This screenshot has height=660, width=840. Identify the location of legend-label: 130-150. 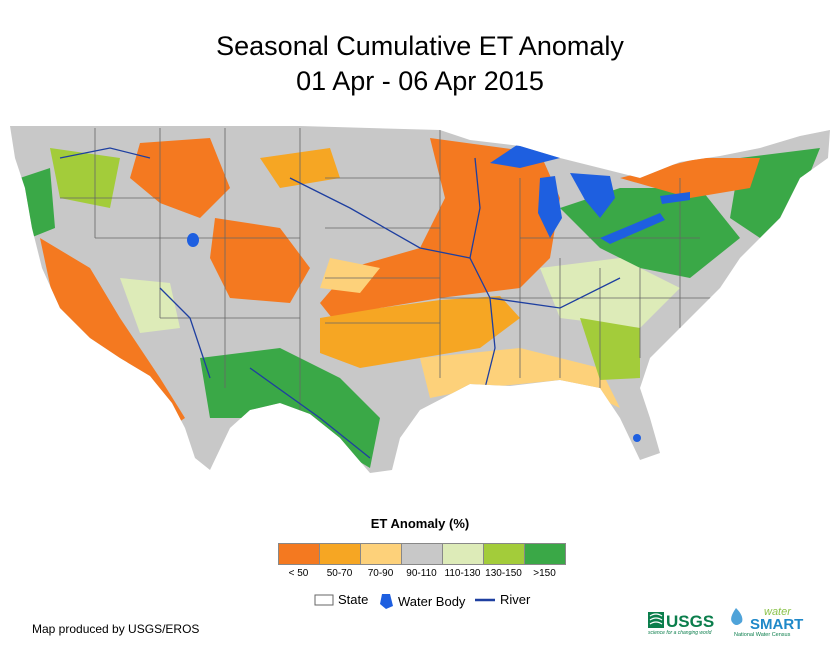
(503, 573).